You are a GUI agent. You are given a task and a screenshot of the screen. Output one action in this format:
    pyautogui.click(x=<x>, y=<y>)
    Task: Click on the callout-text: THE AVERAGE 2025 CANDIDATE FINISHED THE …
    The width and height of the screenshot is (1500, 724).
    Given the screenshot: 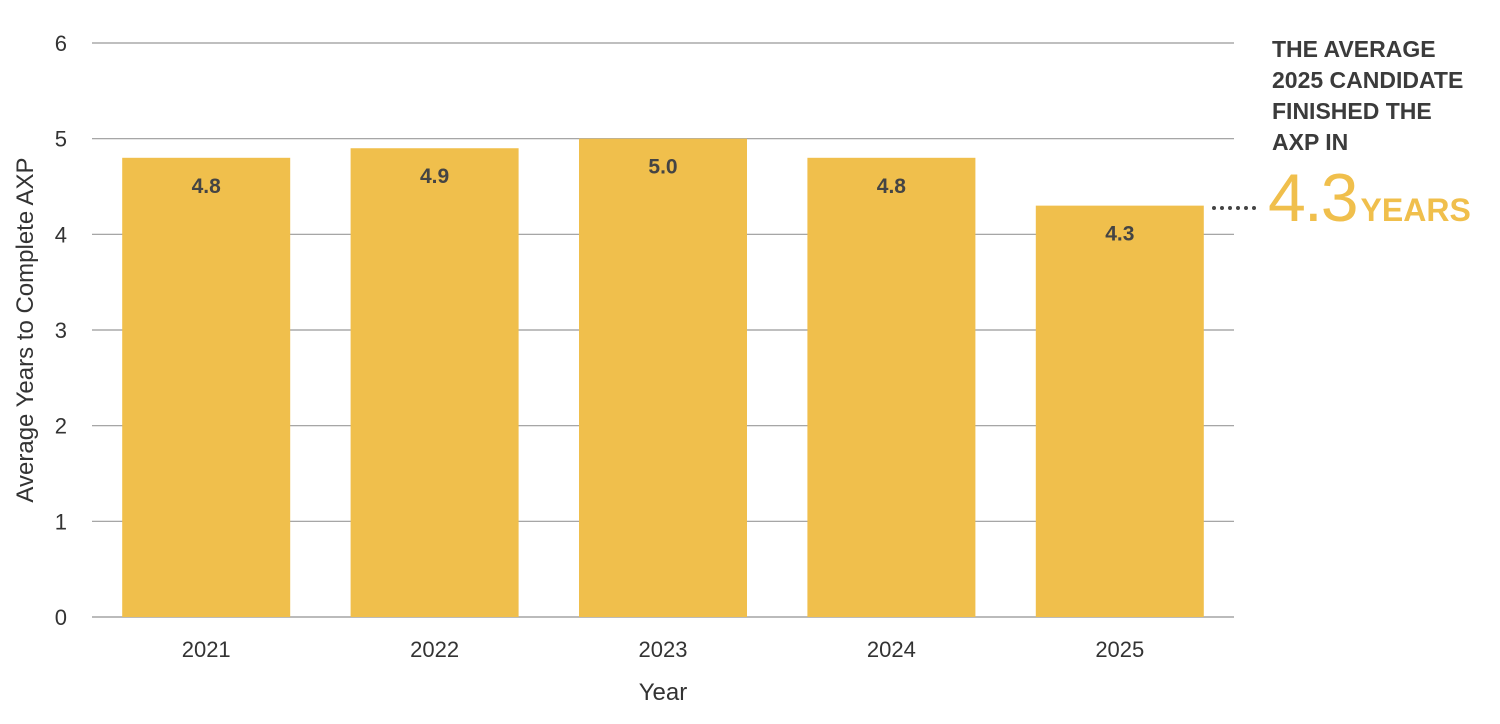 What is the action you would take?
    pyautogui.click(x=1384, y=96)
    